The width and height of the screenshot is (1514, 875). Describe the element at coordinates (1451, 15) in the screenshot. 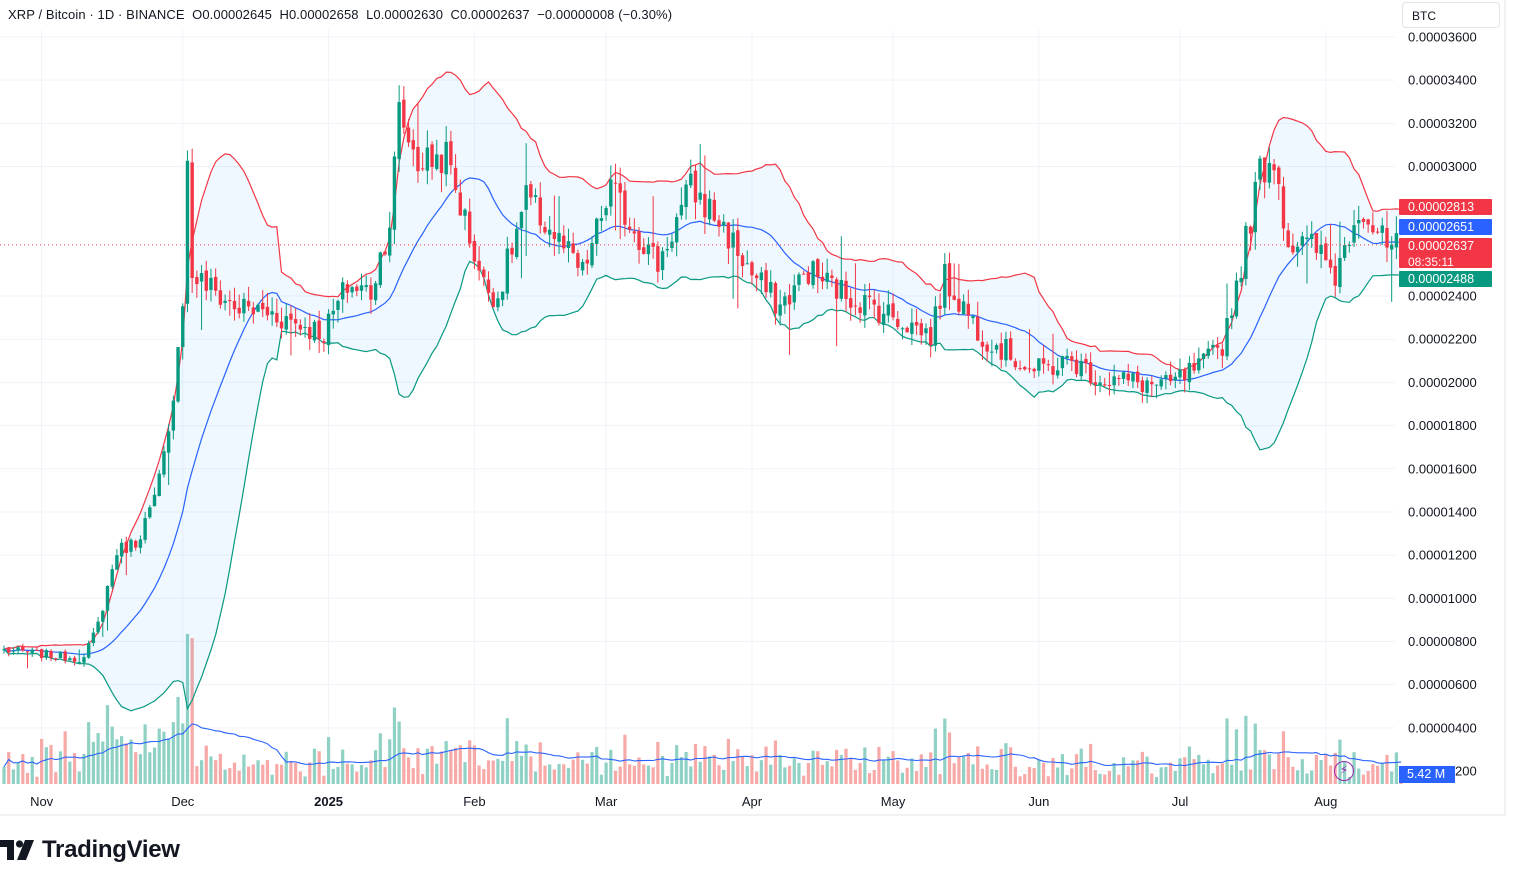

I see `currency-button: BTC` at that location.